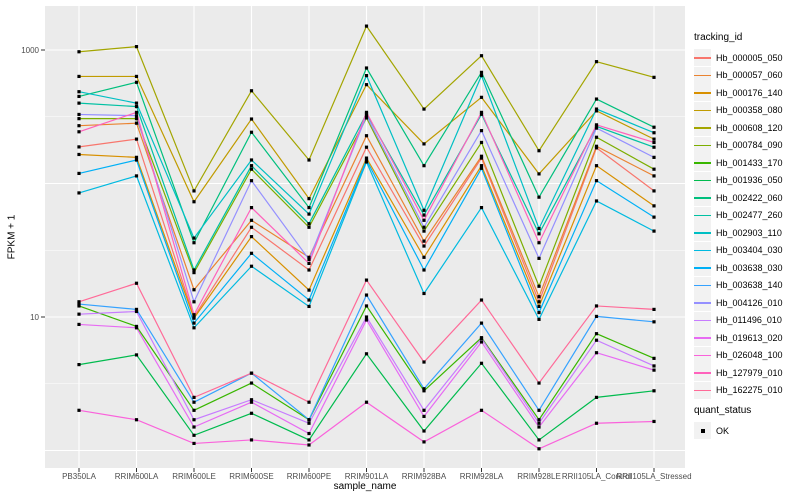 The image size is (800, 500). I want to click on legend-item: Hb_001433_170, so click(746, 163).